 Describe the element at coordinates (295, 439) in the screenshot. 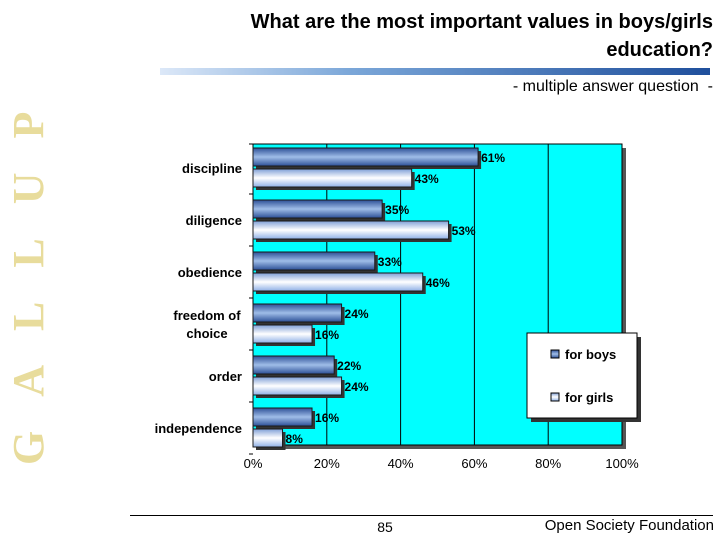

I see `data-label: 8%` at that location.